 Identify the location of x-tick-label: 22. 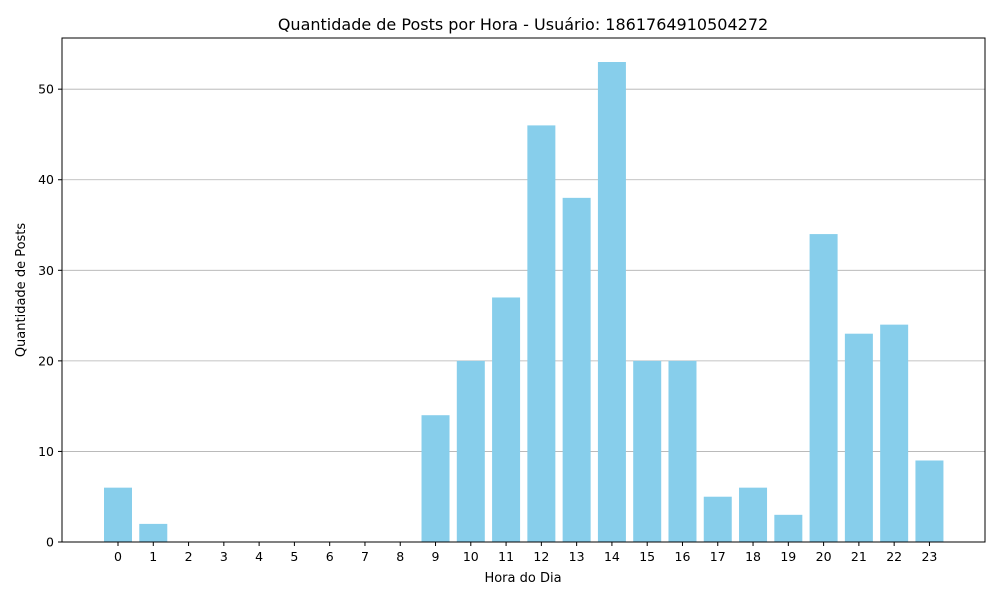
(894, 556).